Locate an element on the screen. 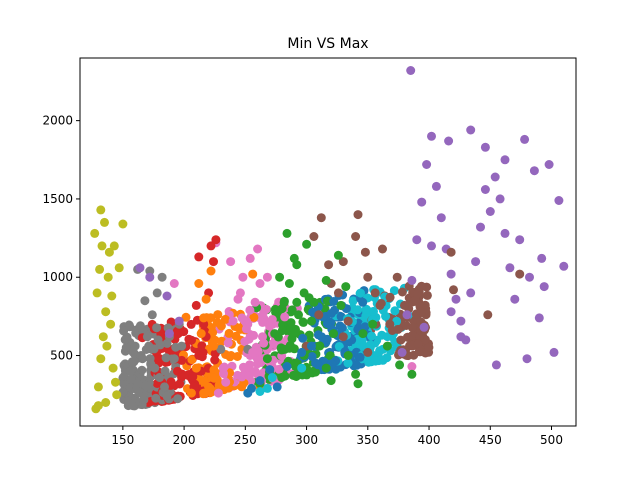  x-tick-label: 350 is located at coordinates (367, 440).